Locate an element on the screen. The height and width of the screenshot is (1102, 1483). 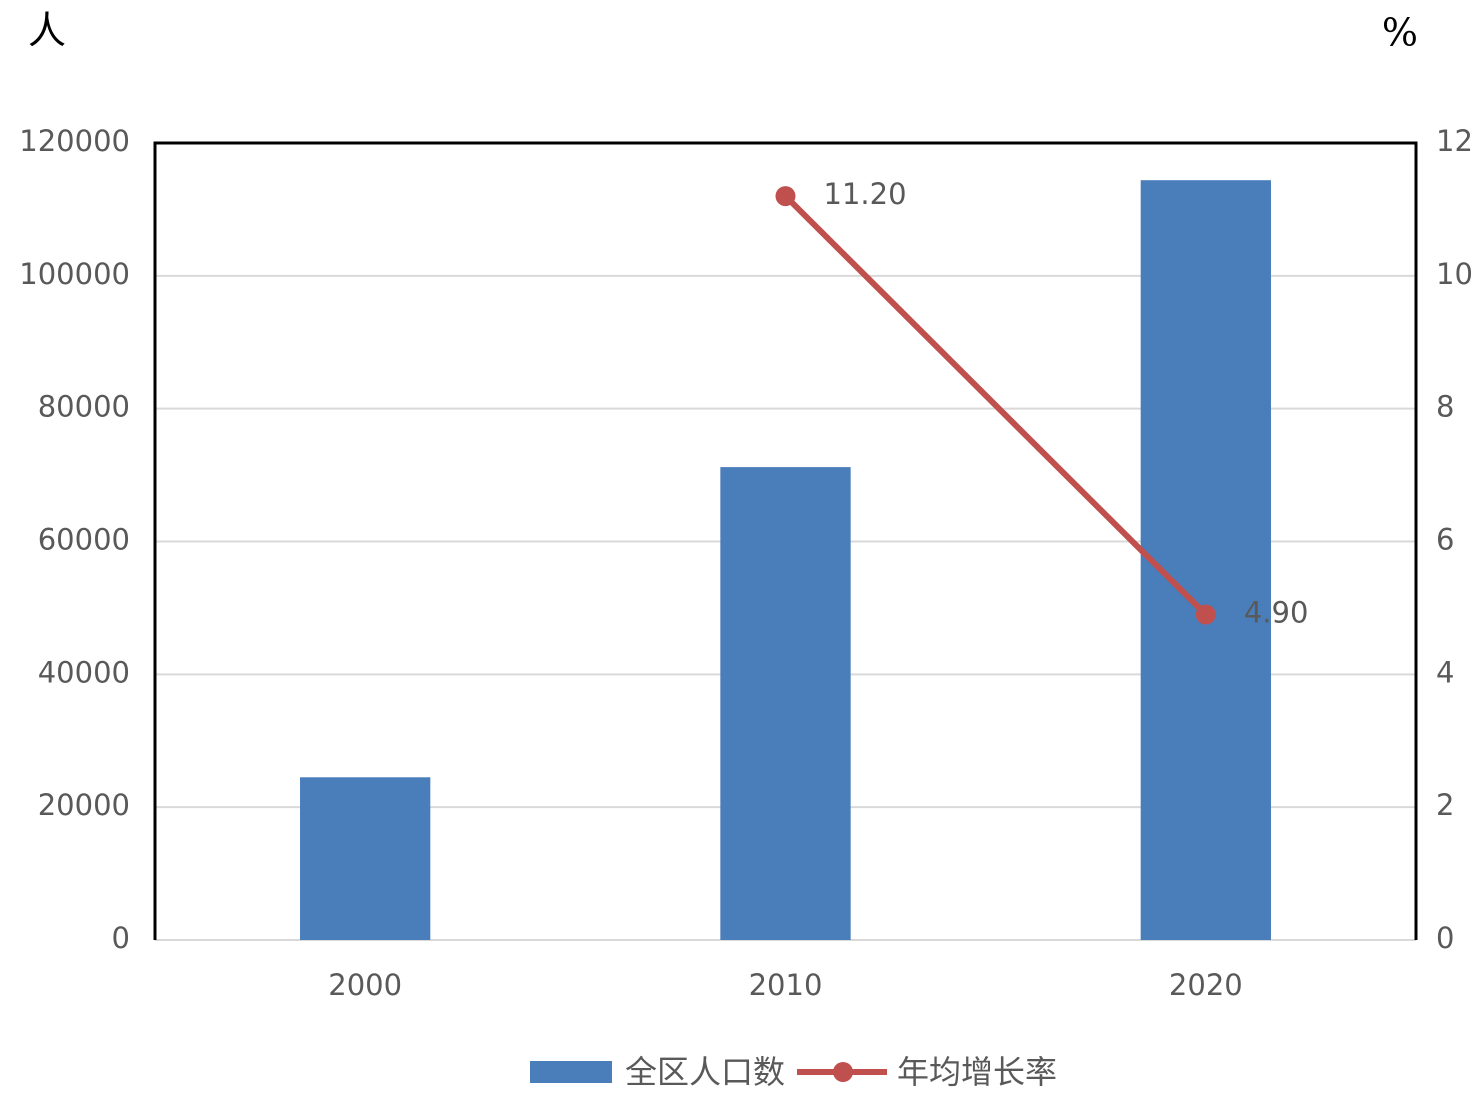
y2-tick-label: 0 is located at coordinates (1445, 938).